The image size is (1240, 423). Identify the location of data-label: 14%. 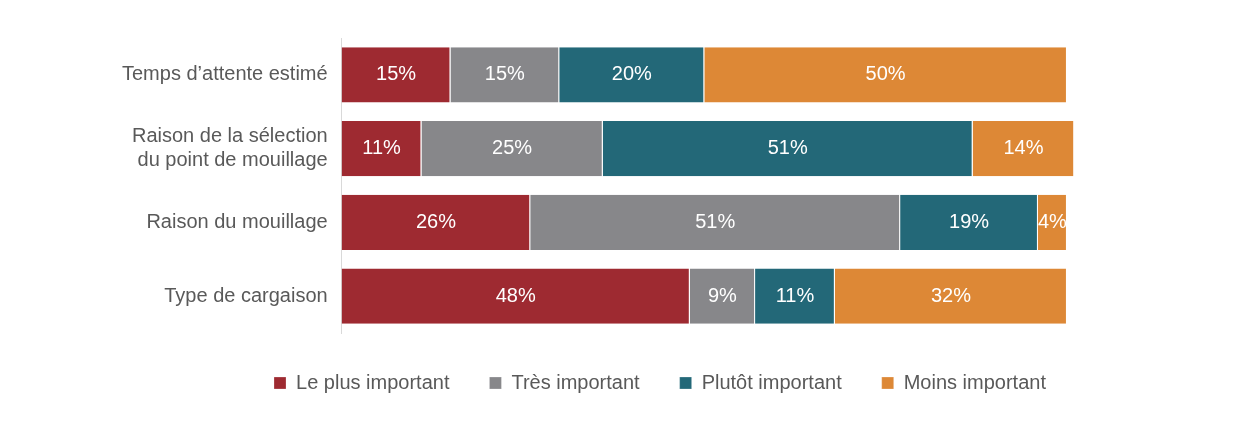
(1023, 147).